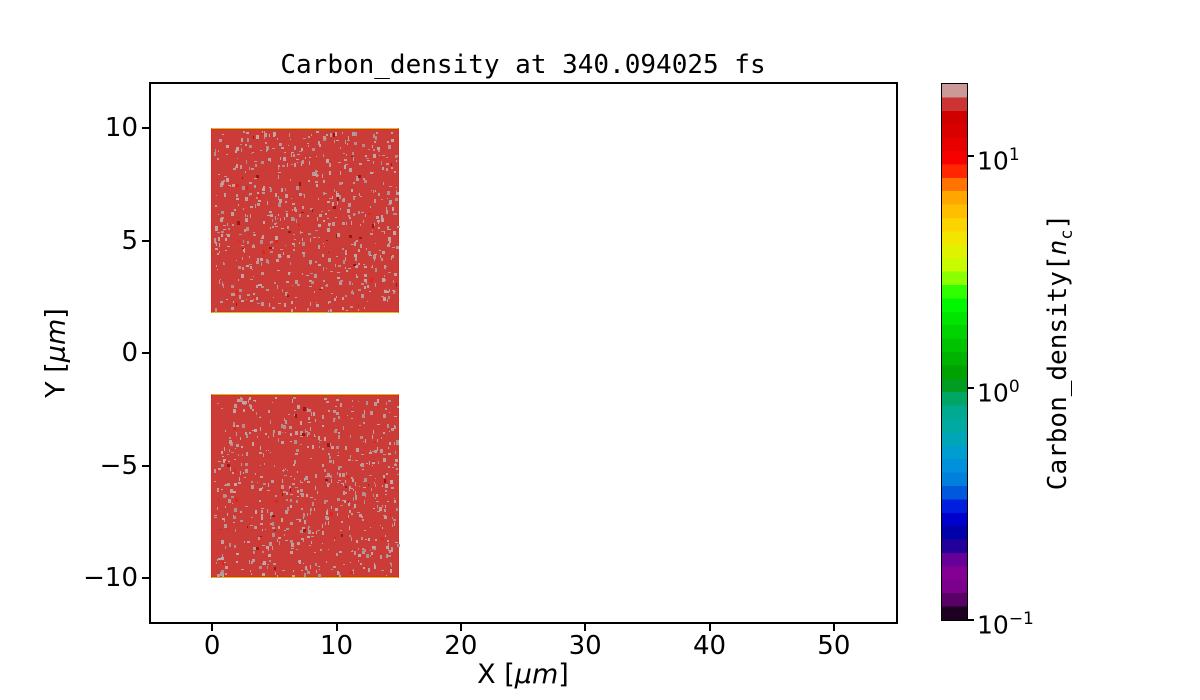 The height and width of the screenshot is (700, 1200). I want to click on y-axis-label-units: μm, so click(56, 340).